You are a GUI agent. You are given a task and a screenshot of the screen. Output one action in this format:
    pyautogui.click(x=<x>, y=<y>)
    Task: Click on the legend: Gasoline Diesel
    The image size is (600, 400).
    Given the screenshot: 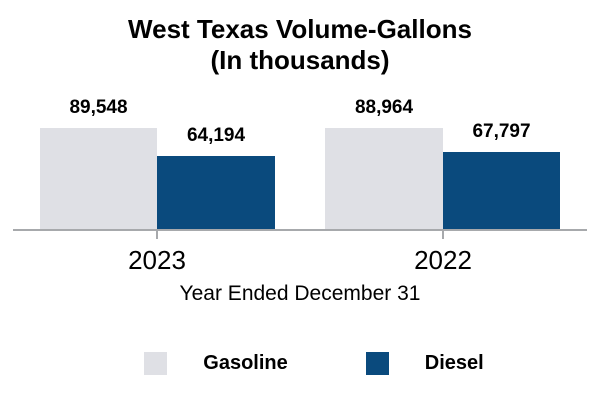 What is the action you would take?
    pyautogui.click(x=300, y=363)
    